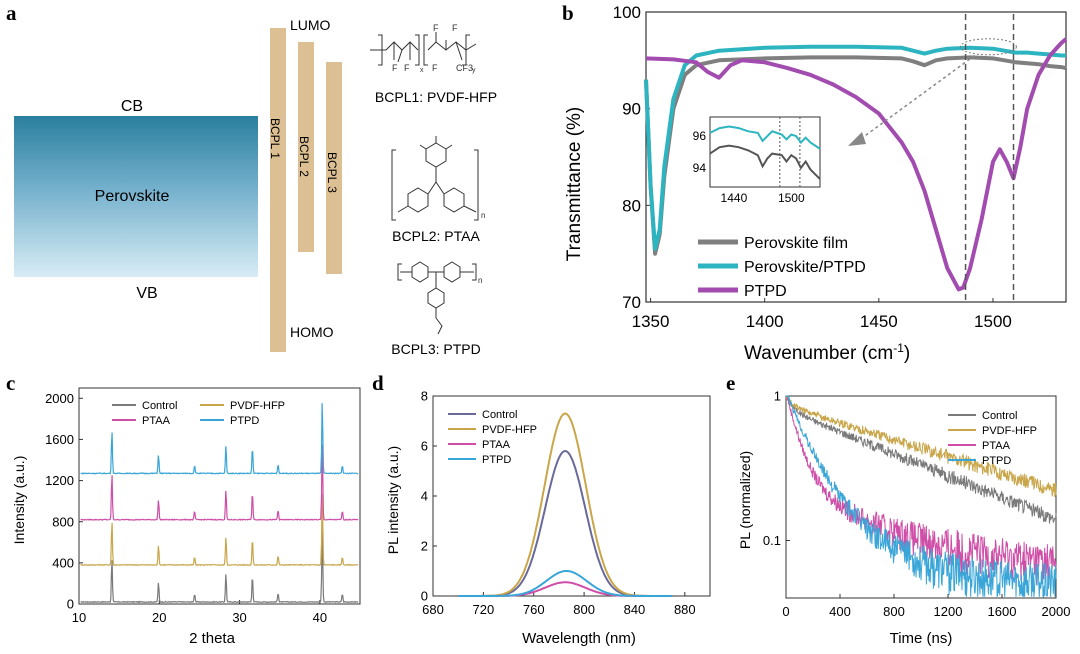 The width and height of the screenshot is (1080, 654). I want to click on d-ytick-label: 0, so click(424, 596).